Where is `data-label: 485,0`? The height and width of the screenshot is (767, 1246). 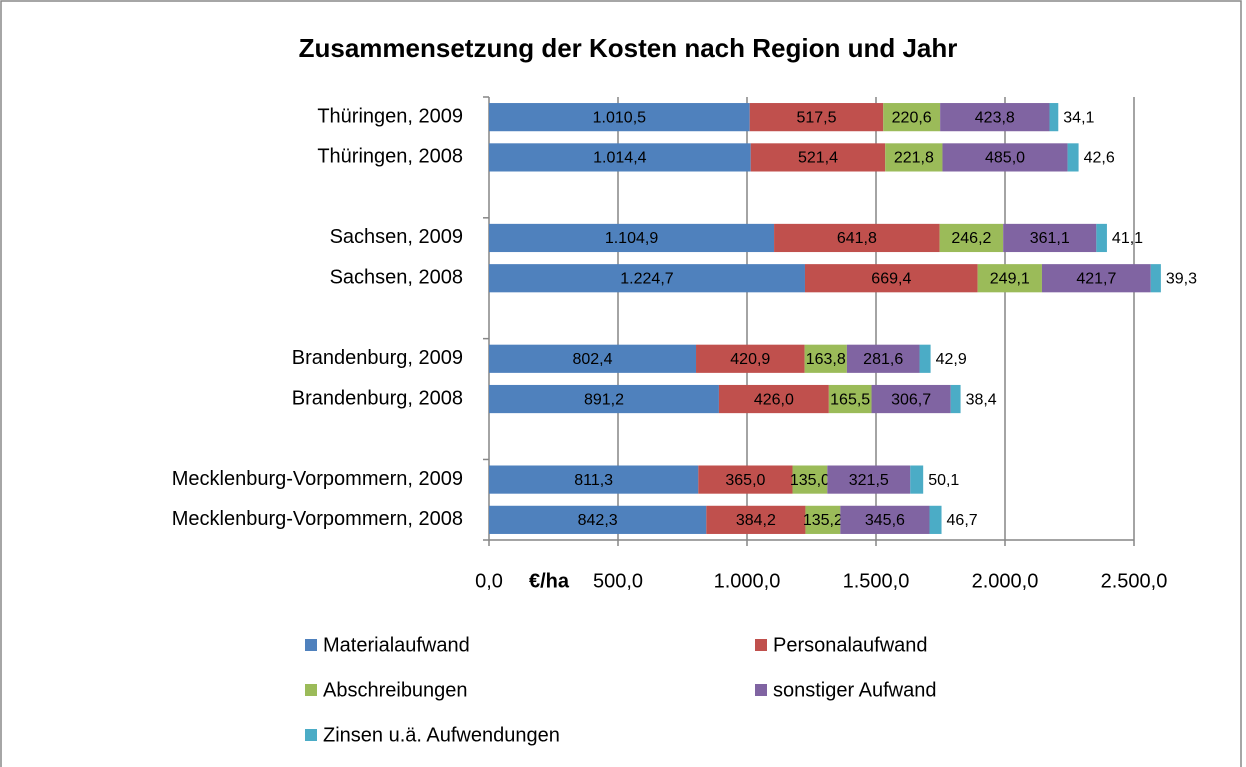
data-label: 485,0 is located at coordinates (1005, 158).